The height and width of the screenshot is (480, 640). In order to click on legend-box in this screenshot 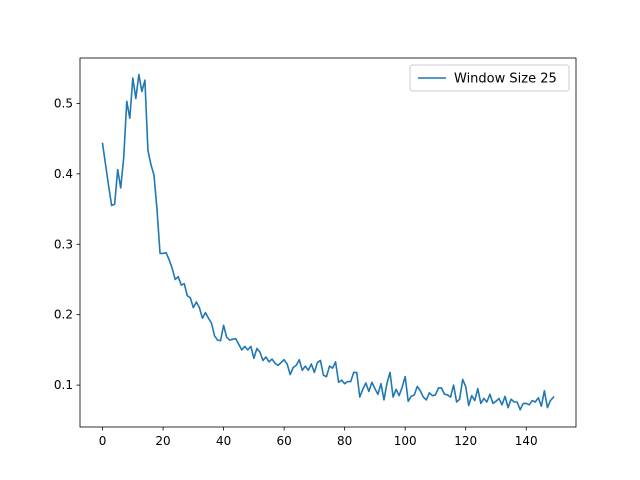, I will do `click(489, 78)`.